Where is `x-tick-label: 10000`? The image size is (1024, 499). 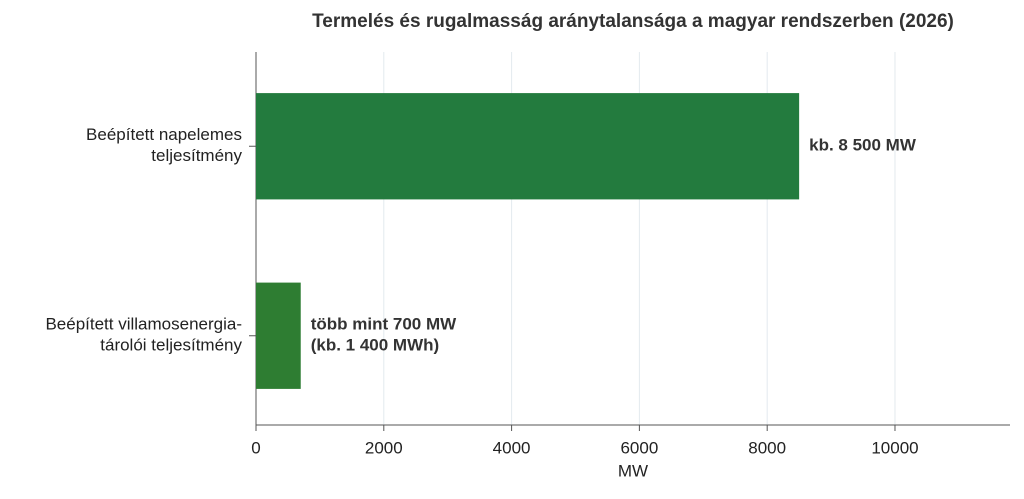 x-tick-label: 10000 is located at coordinates (894, 447).